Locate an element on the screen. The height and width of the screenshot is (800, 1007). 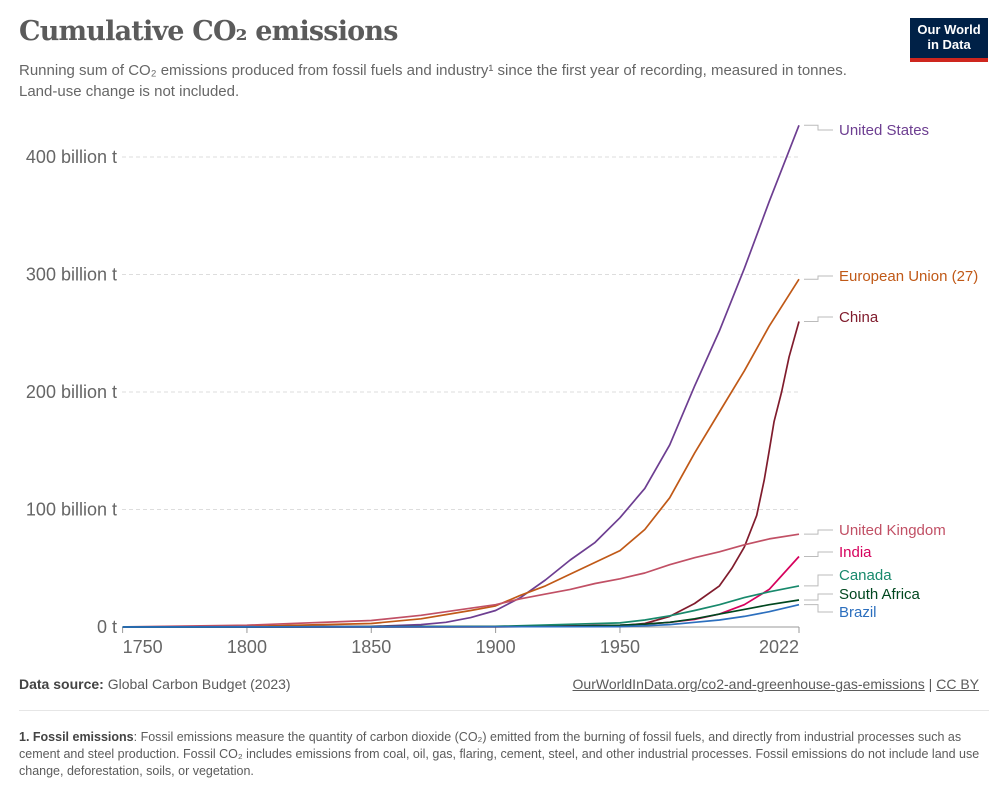
y-tick-label: 200 billion t is located at coordinates (71, 392).